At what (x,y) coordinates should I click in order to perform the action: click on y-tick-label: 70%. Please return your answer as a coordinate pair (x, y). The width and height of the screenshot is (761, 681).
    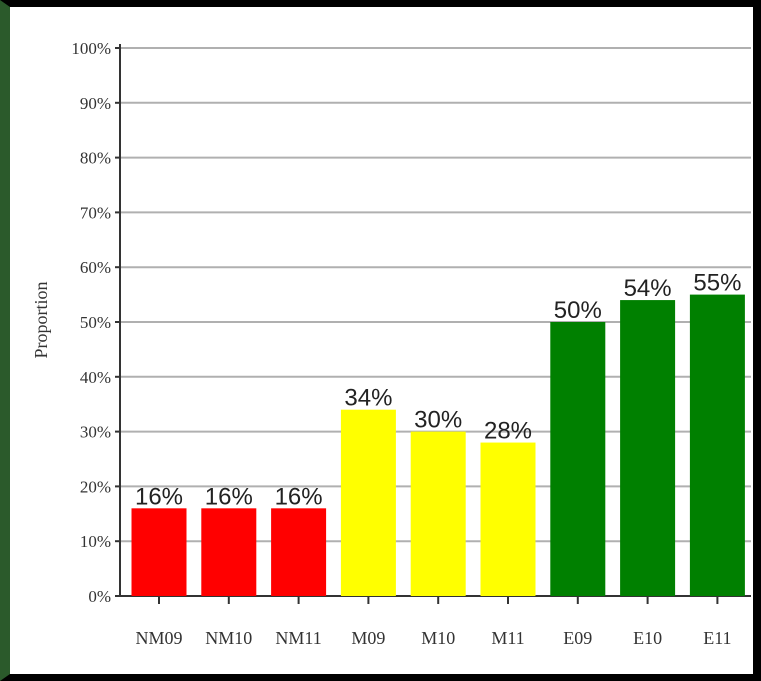
    Looking at the image, I should click on (95, 212).